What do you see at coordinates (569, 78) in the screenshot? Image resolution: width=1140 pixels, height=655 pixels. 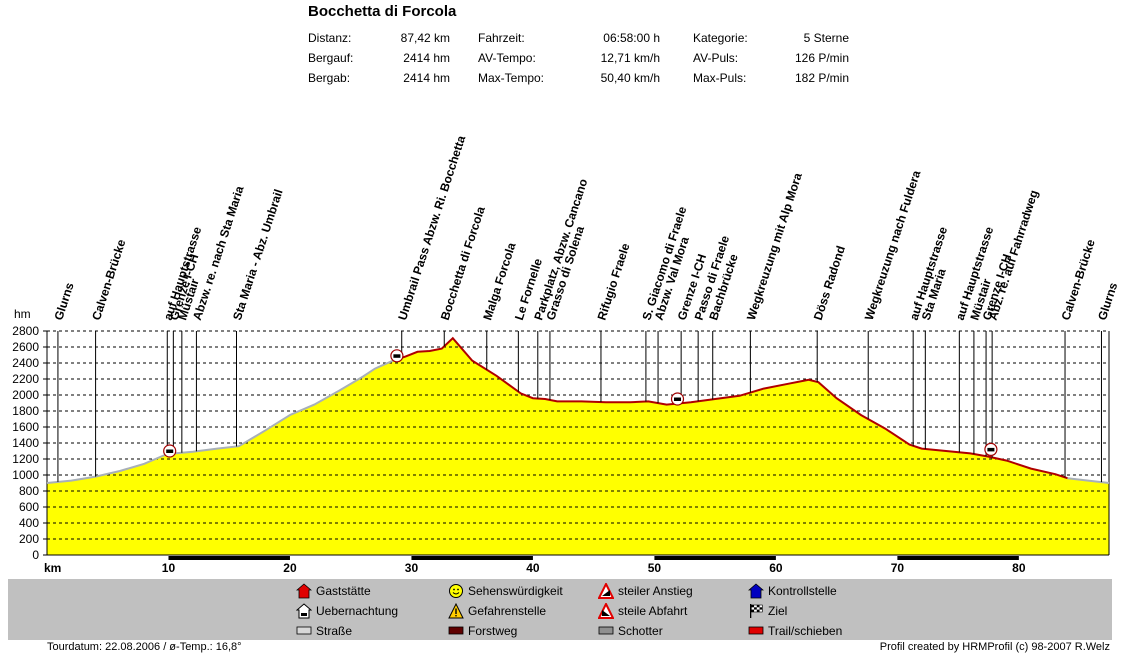 I see `stat-row: Max-Tempo: 50,40 km/h` at bounding box center [569, 78].